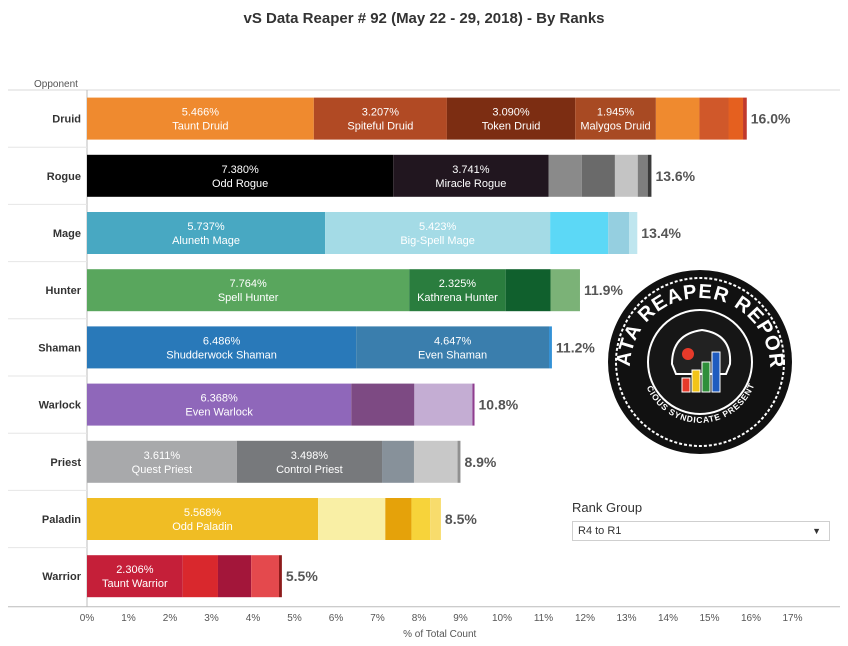 This screenshot has height=646, width=848. I want to click on bar-value-label: 2.306%, so click(135, 570).